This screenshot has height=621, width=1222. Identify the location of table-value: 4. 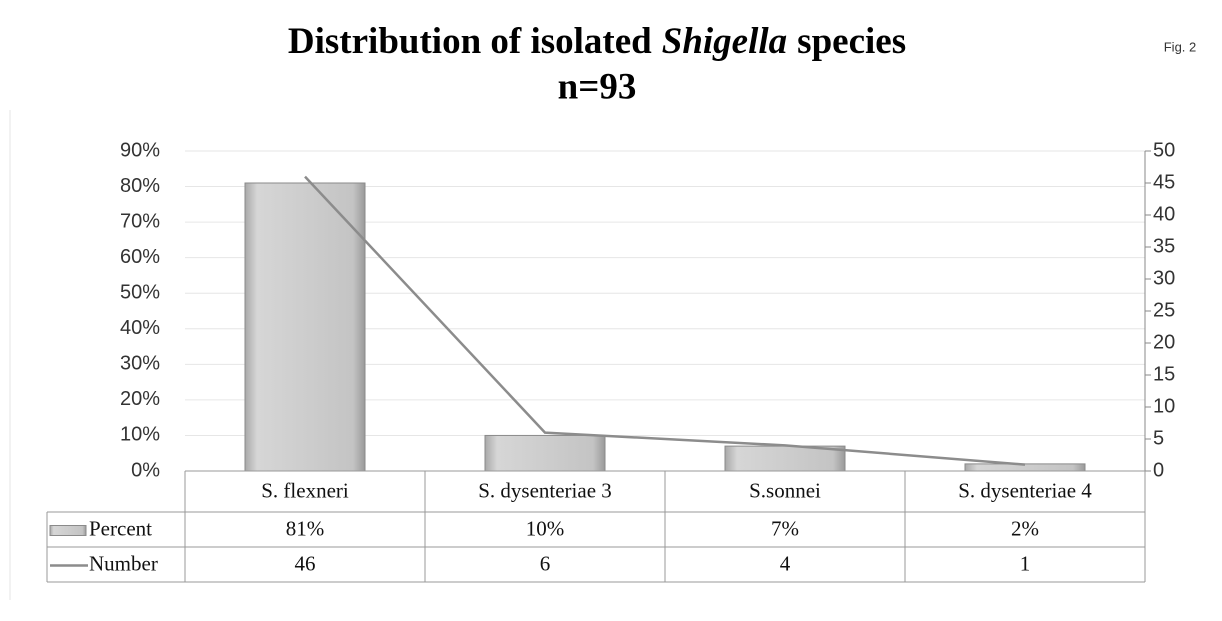
(785, 563).